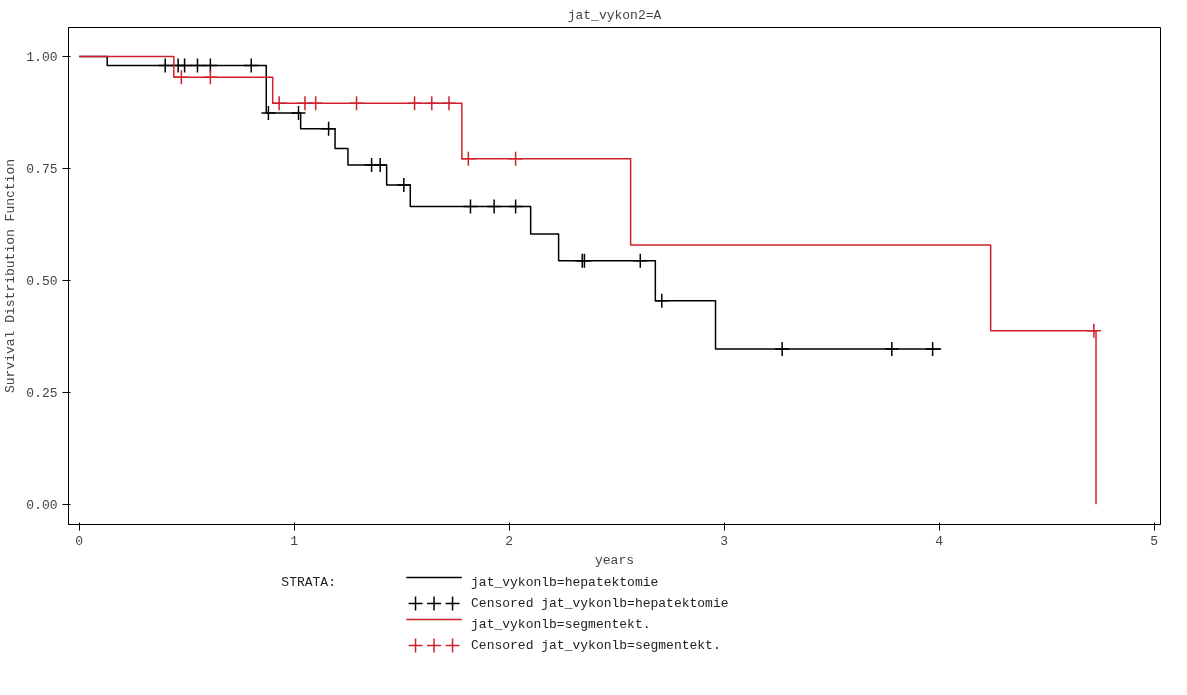 The image size is (1187, 695). Describe the element at coordinates (42, 281) in the screenshot. I see `y-tick-label: 0.50` at that location.